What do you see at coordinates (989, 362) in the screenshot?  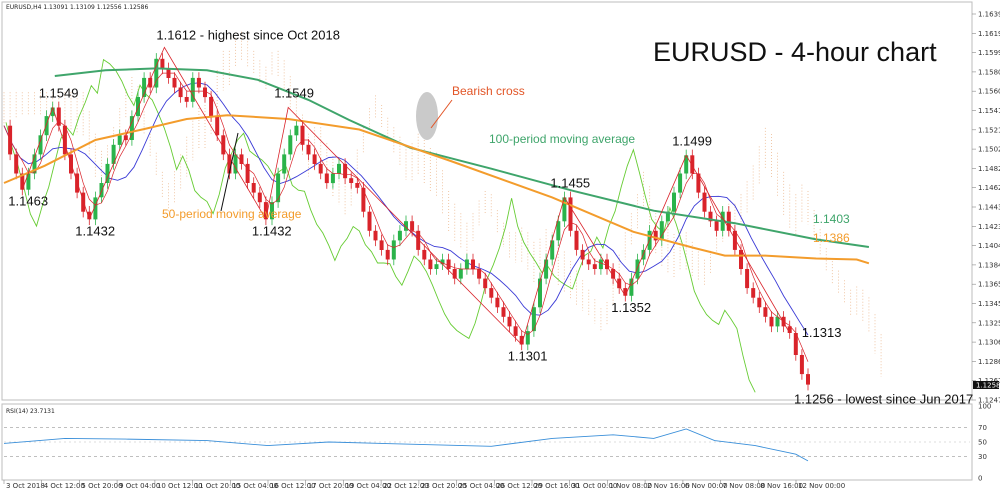 I see `y-tick-label: 1.12865` at bounding box center [989, 362].